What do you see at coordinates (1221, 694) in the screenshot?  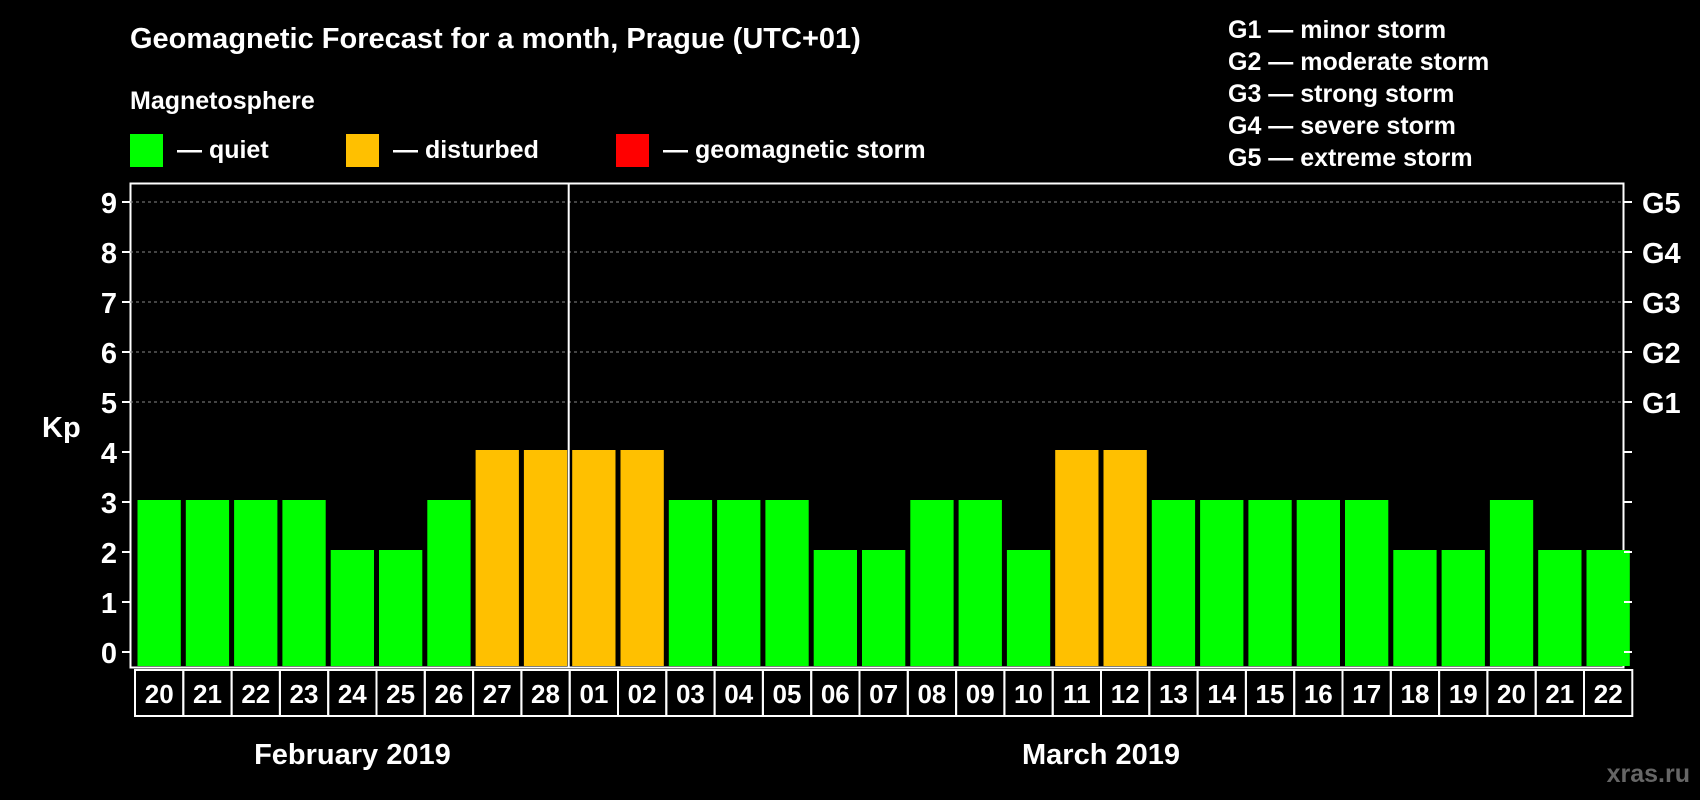 I see `x-tick-label-23: 14` at bounding box center [1221, 694].